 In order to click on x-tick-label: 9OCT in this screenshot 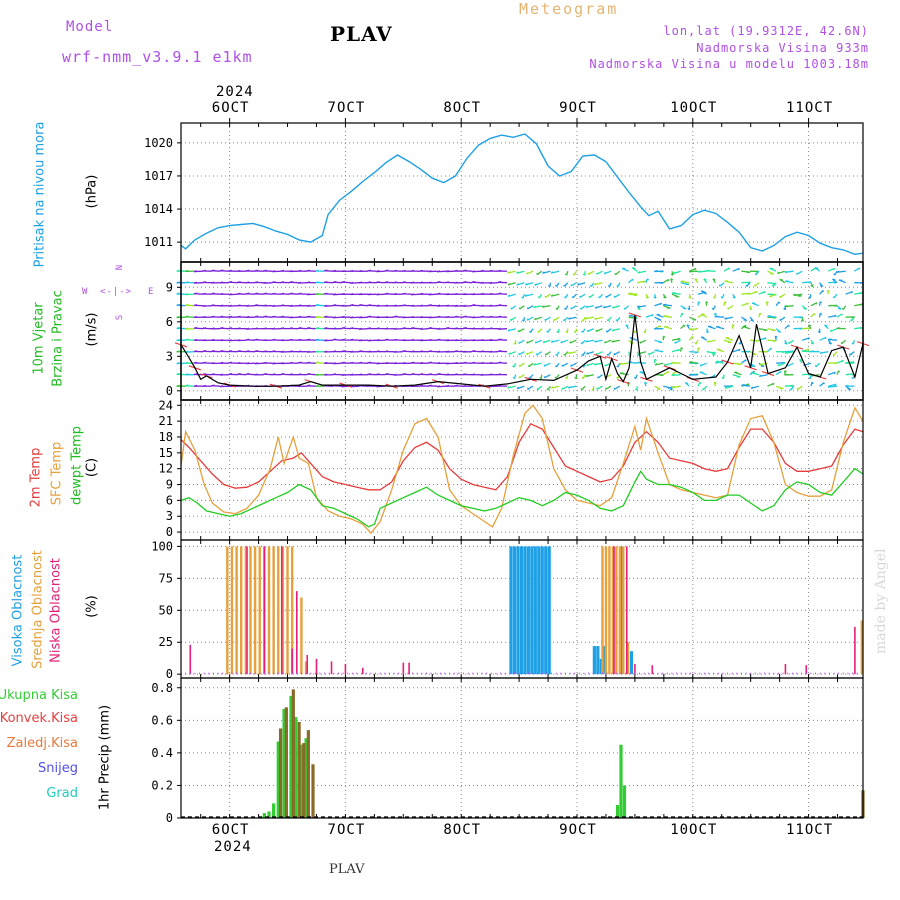, I will do `click(578, 108)`.